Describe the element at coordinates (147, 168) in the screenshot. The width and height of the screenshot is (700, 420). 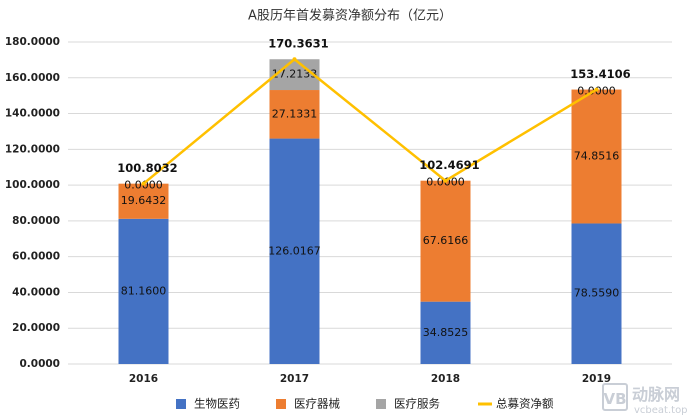
I see `total-data-label: 100.8032` at that location.